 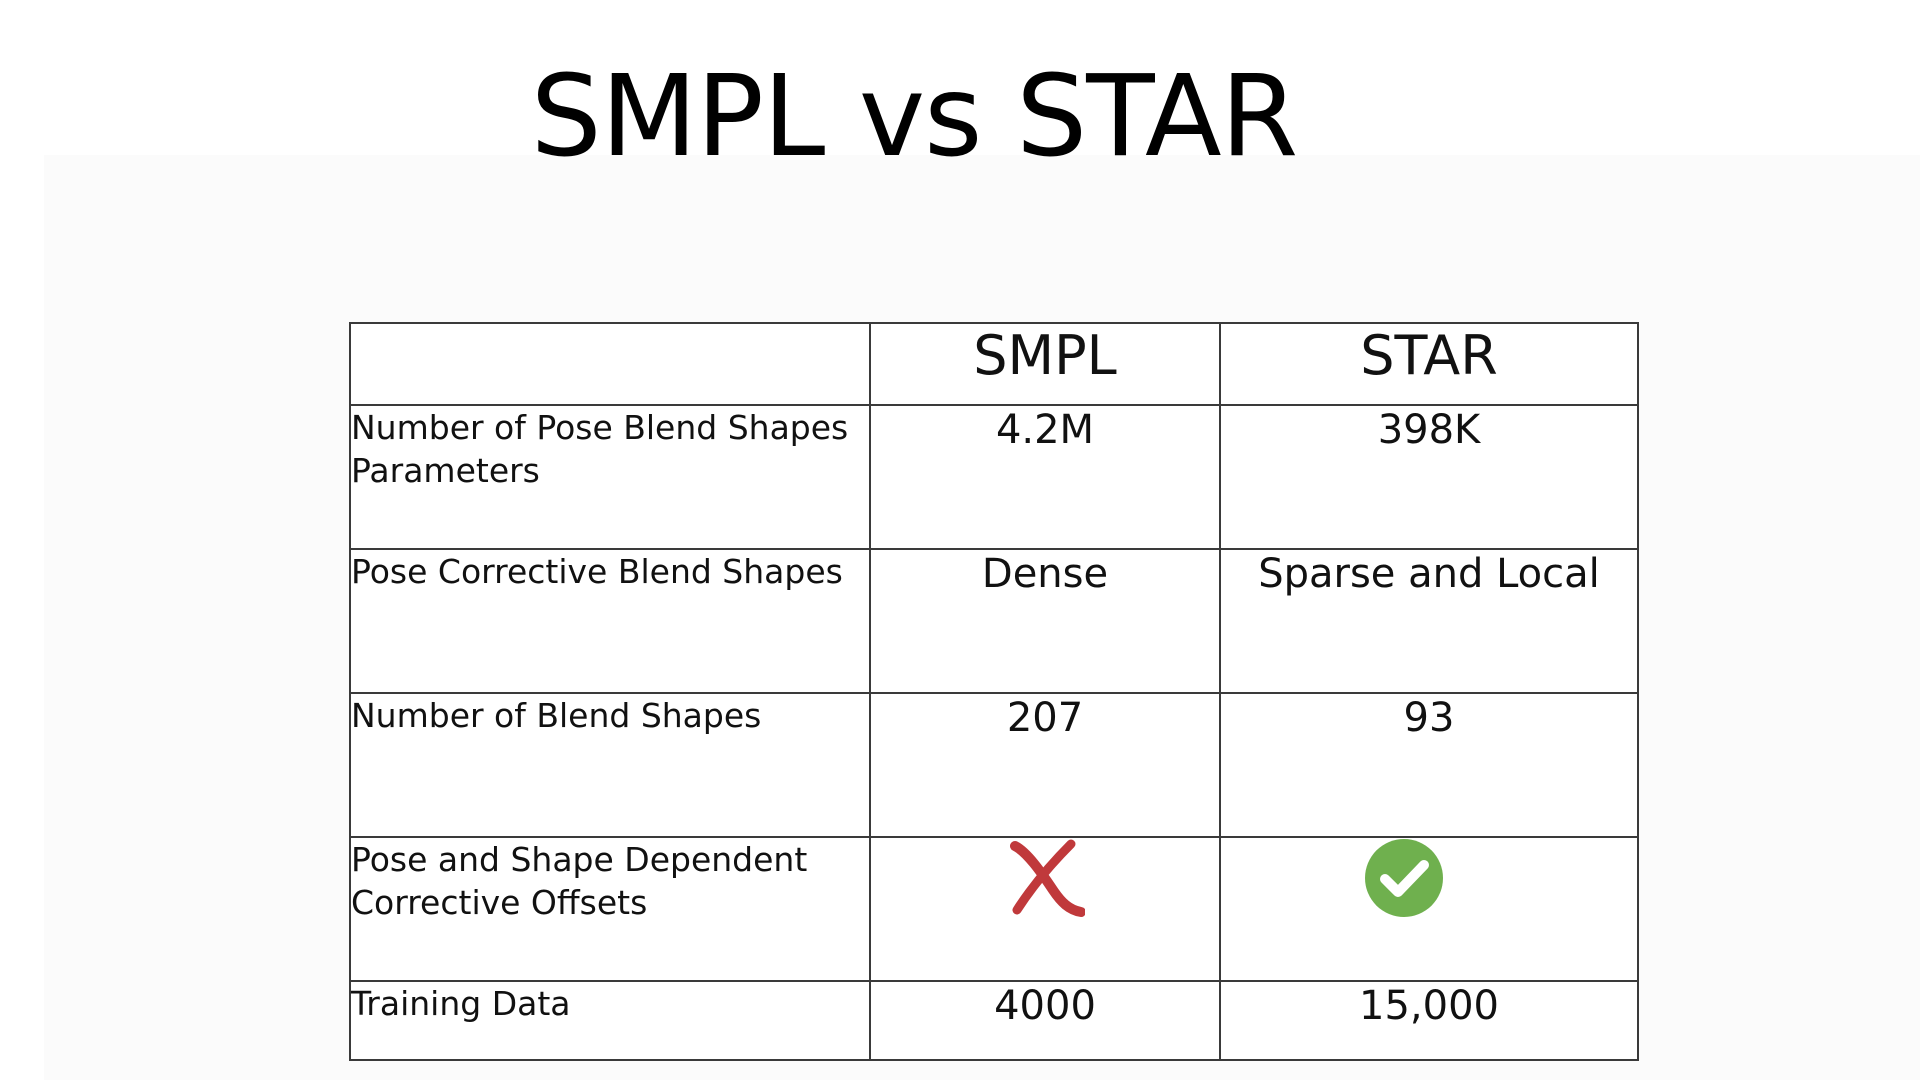 What do you see at coordinates (1045, 1020) in the screenshot?
I see `smpl-value: 4000` at bounding box center [1045, 1020].